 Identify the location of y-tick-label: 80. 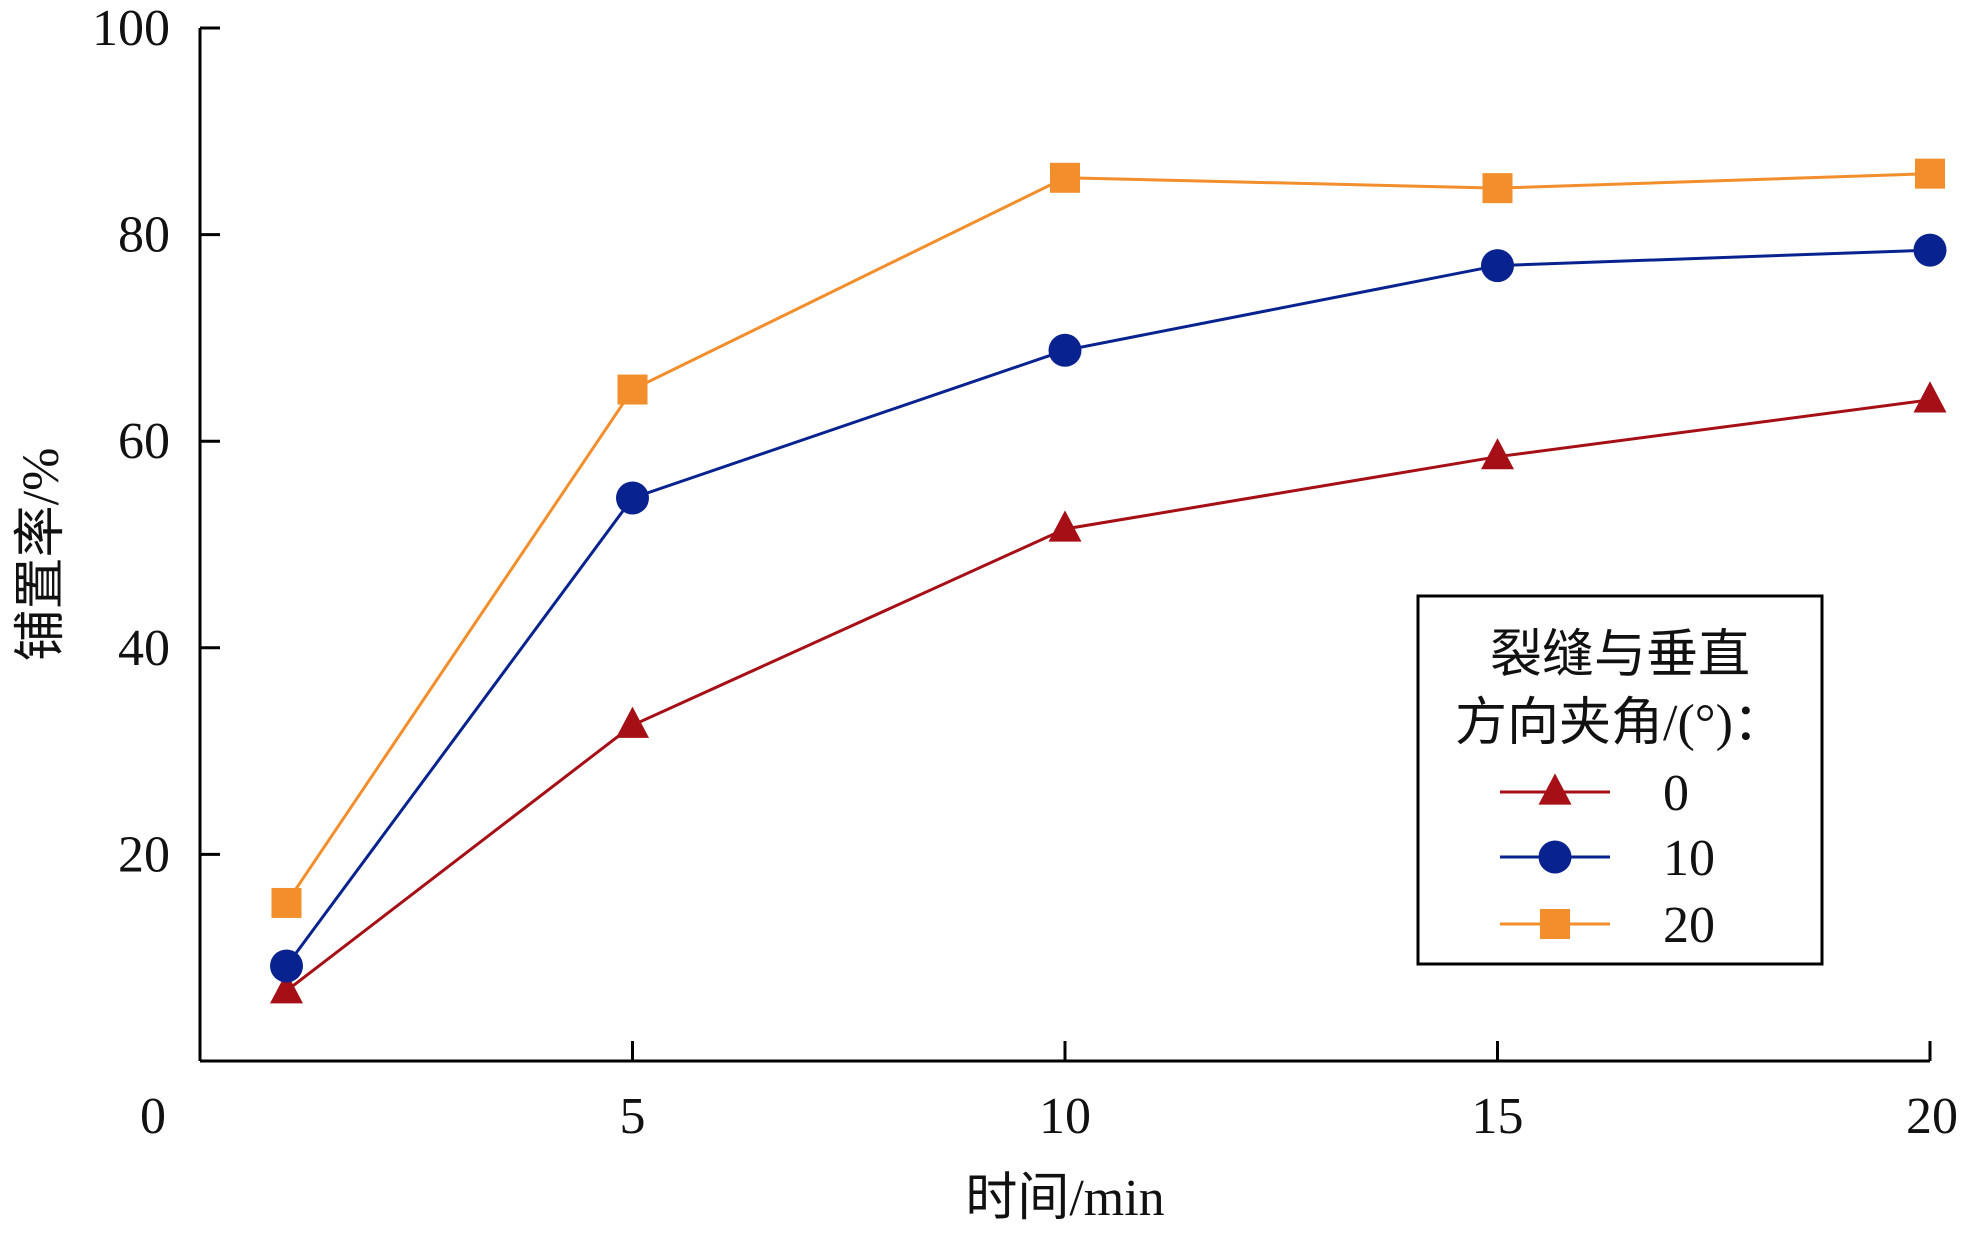
(144, 235).